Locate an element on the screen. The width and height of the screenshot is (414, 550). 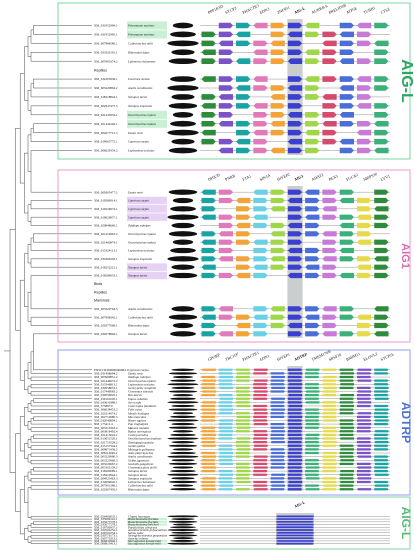
species-label: Macaca mulatta is located at coordinates (138, 428).